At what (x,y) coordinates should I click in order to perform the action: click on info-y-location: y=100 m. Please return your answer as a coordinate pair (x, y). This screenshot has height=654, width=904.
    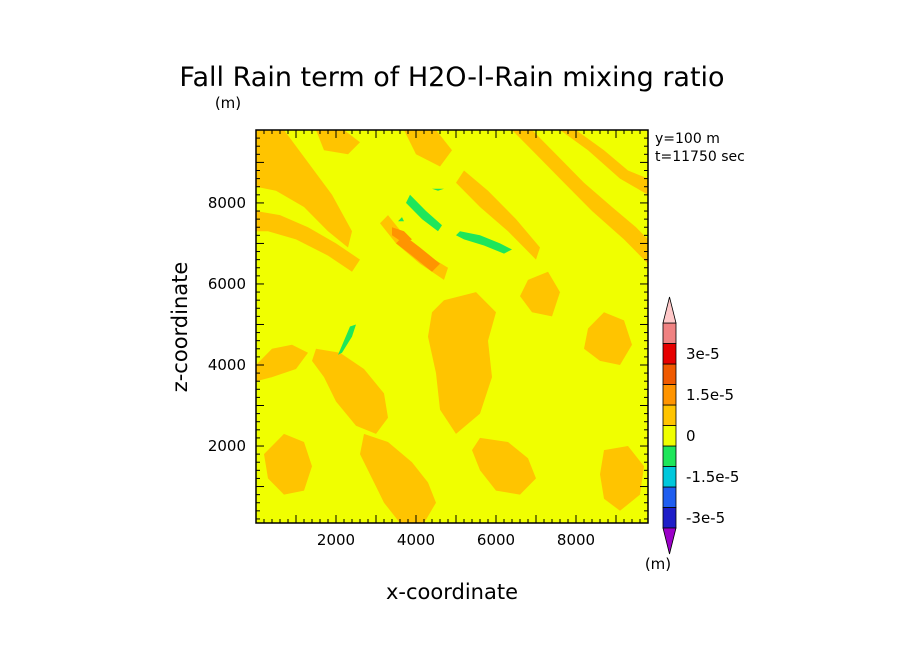
    Looking at the image, I should click on (687, 139).